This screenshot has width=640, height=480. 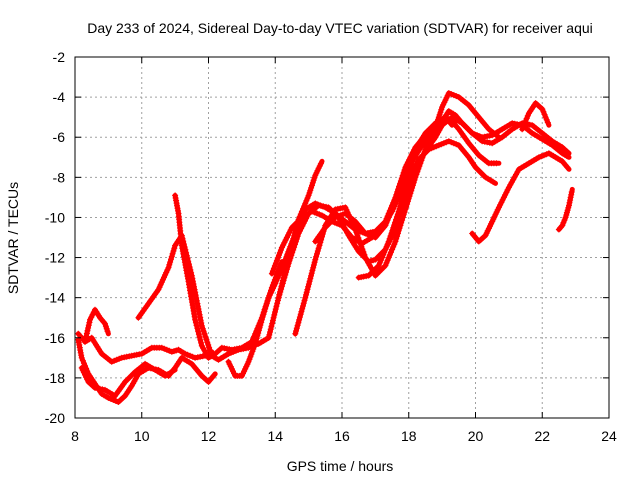 What do you see at coordinates (476, 436) in the screenshot?
I see `x-tick-label: 20` at bounding box center [476, 436].